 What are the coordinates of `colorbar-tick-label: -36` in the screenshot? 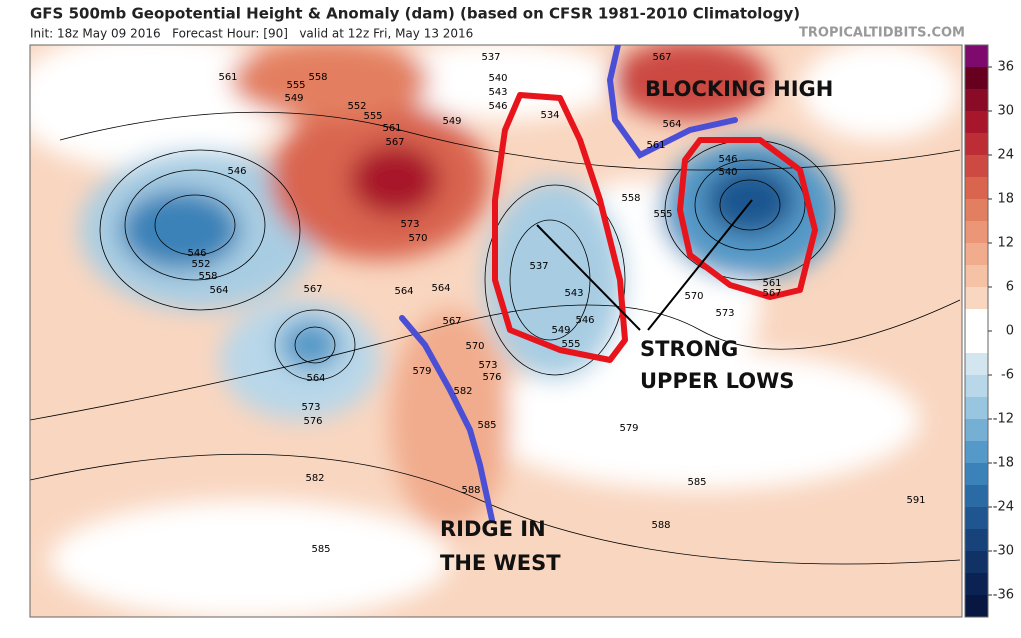 It's located at (1003, 595).